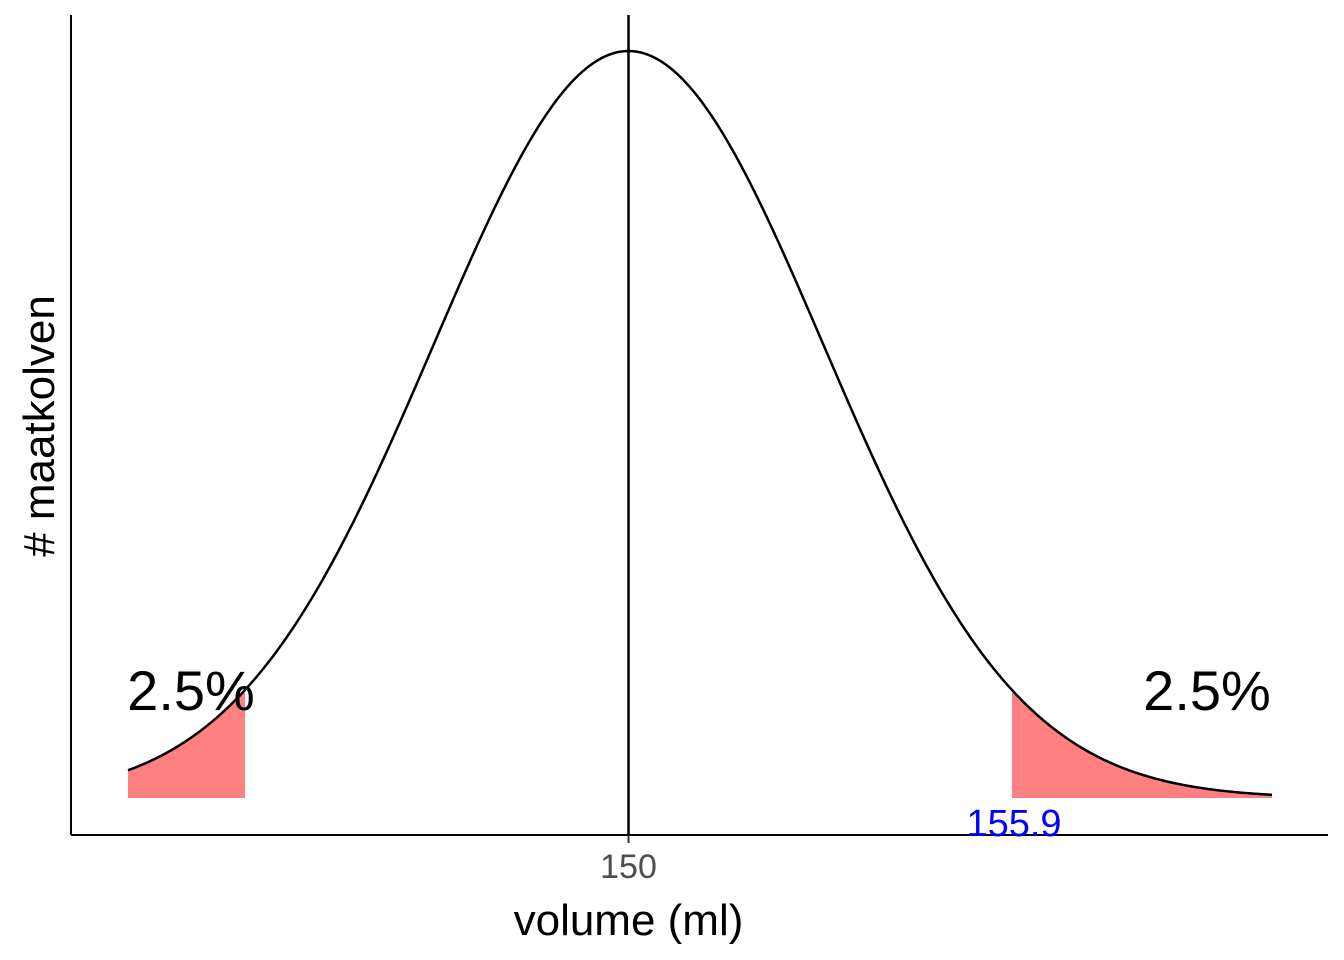  What do you see at coordinates (1013, 824) in the screenshot?
I see `critical-value-label: 155.9` at bounding box center [1013, 824].